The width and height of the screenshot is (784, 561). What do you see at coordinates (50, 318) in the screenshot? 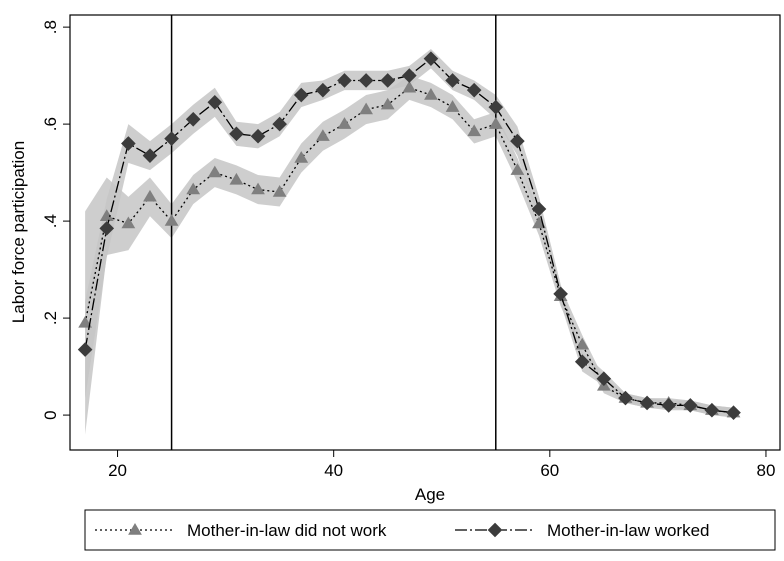
I see `y-tick-label: .2` at bounding box center [50, 318].